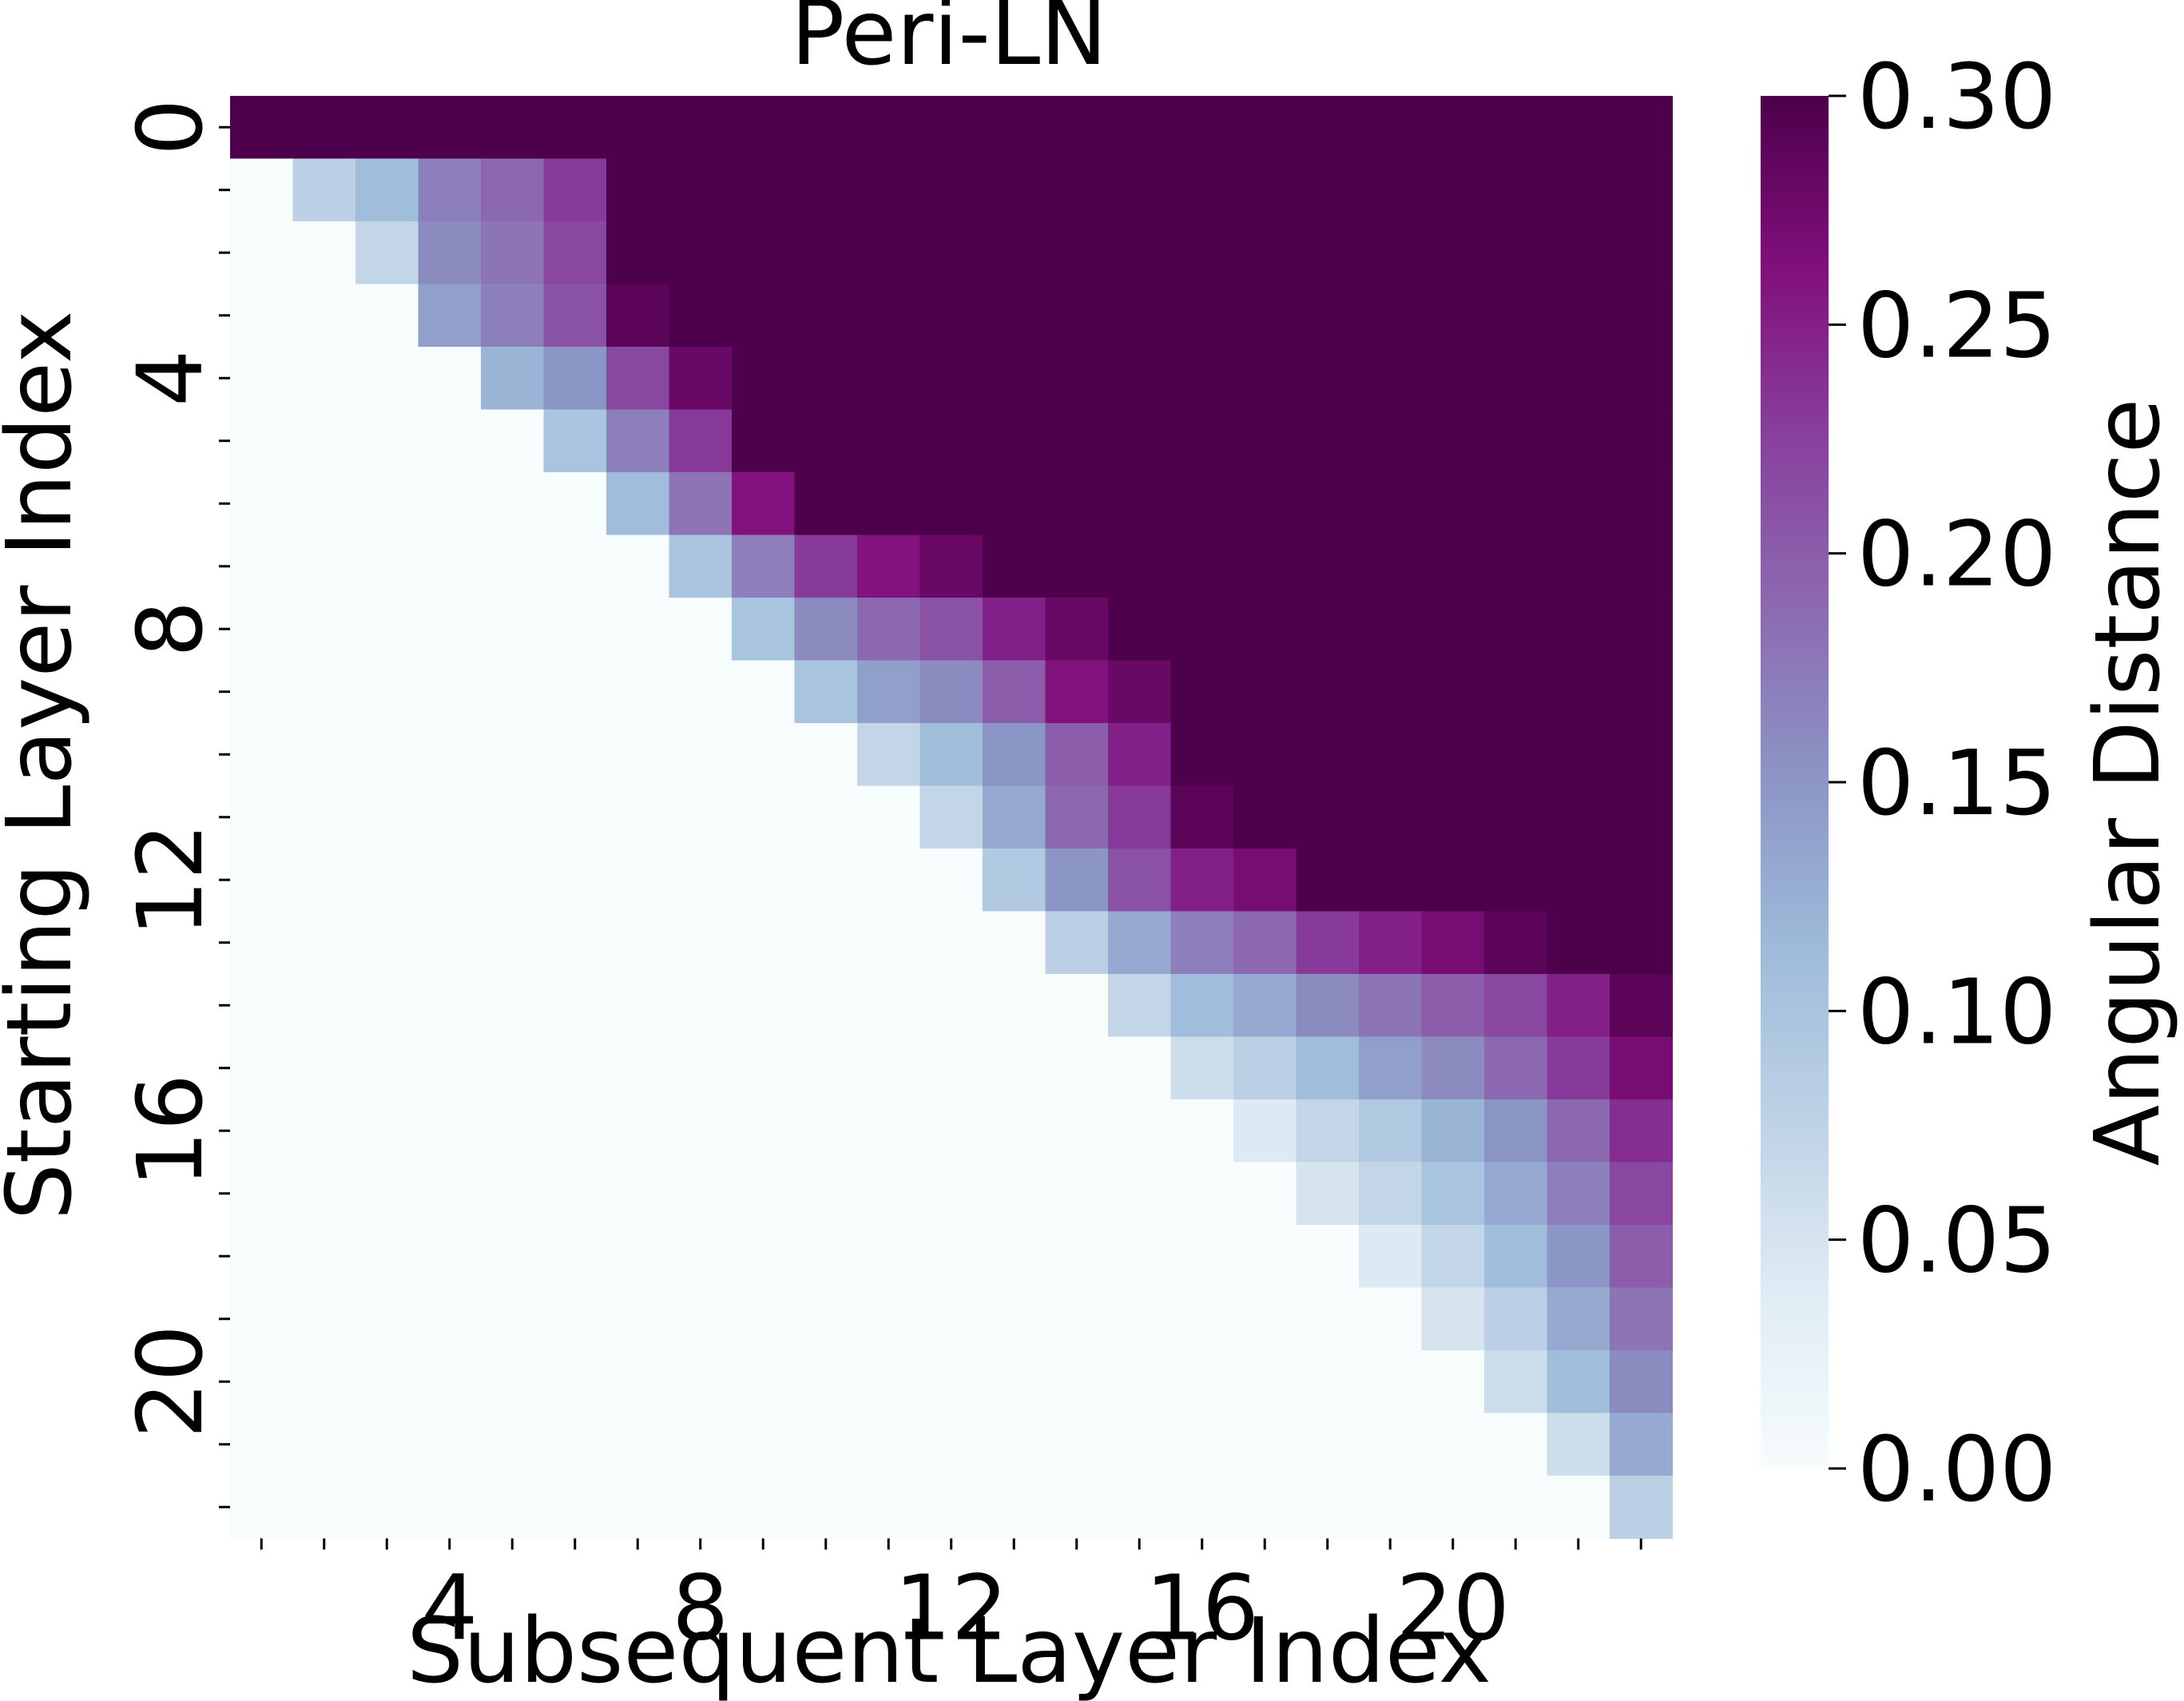  What do you see at coordinates (175, 803) in the screenshot?
I see `y-axis-ticks: 0 4 8 12 16 20` at bounding box center [175, 803].